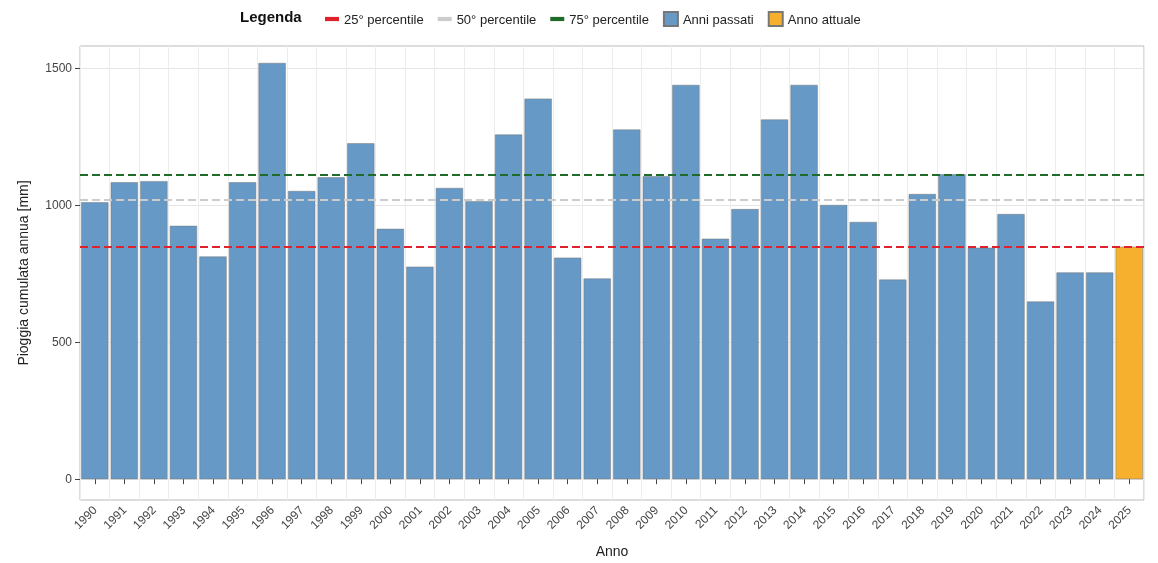  Describe the element at coordinates (496, 19) in the screenshot. I see `legend-label: 50° percentile` at that location.